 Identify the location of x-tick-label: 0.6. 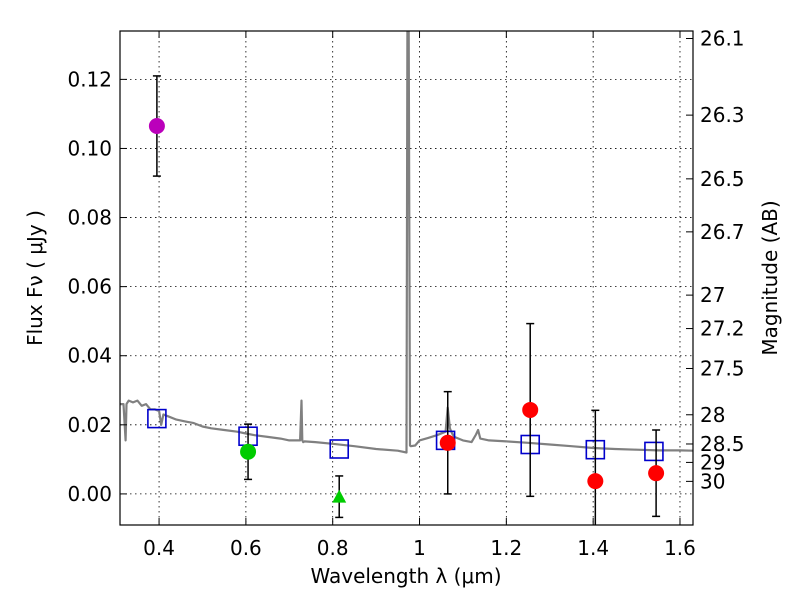
(246, 548).